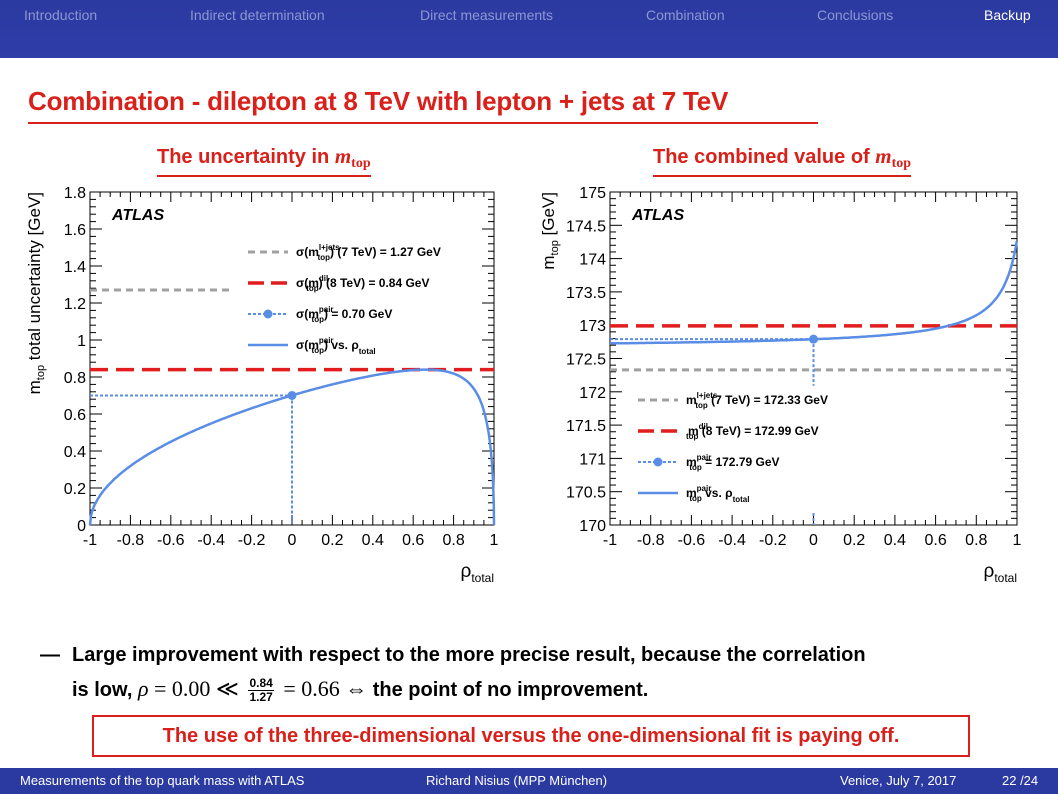  Describe the element at coordinates (901, 163) in the screenshot. I see `right-heading-subscript: top` at that location.